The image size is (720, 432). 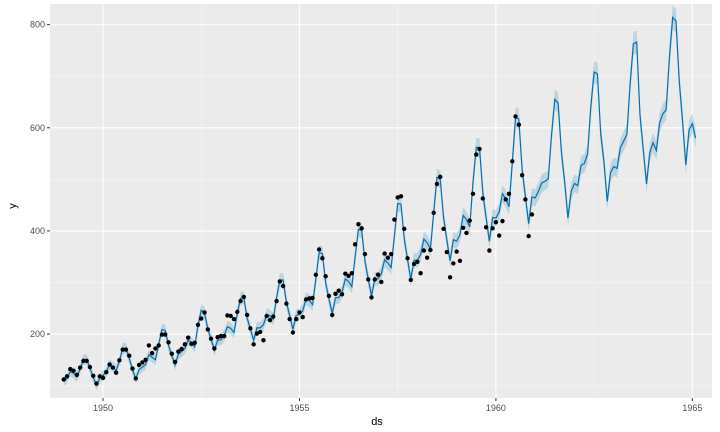 What do you see at coordinates (692, 408) in the screenshot?
I see `x-tick-label: 1965` at bounding box center [692, 408].